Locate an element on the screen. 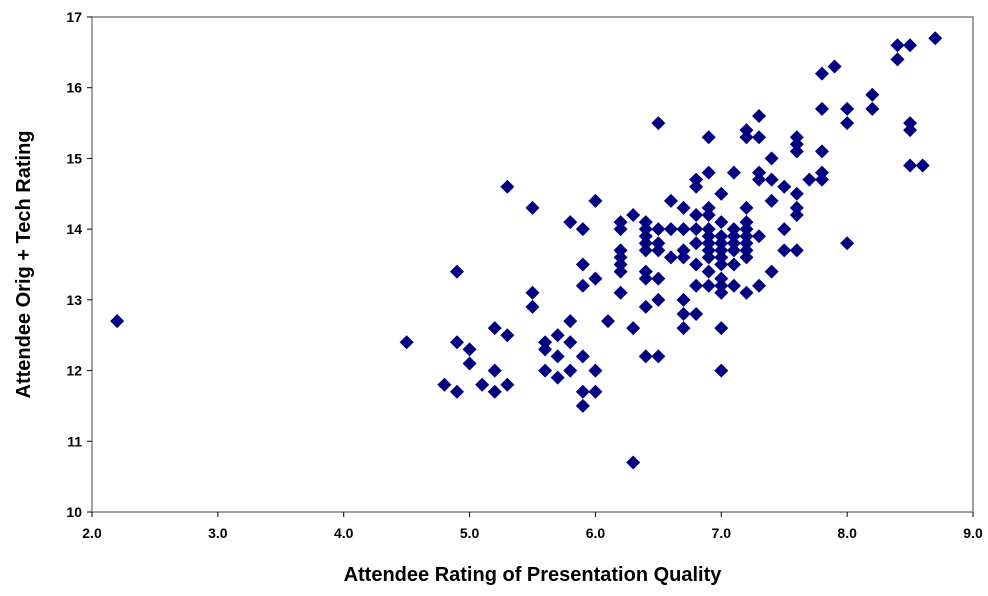 The image size is (988, 596). x-tick-label: 4.0 is located at coordinates (344, 533).